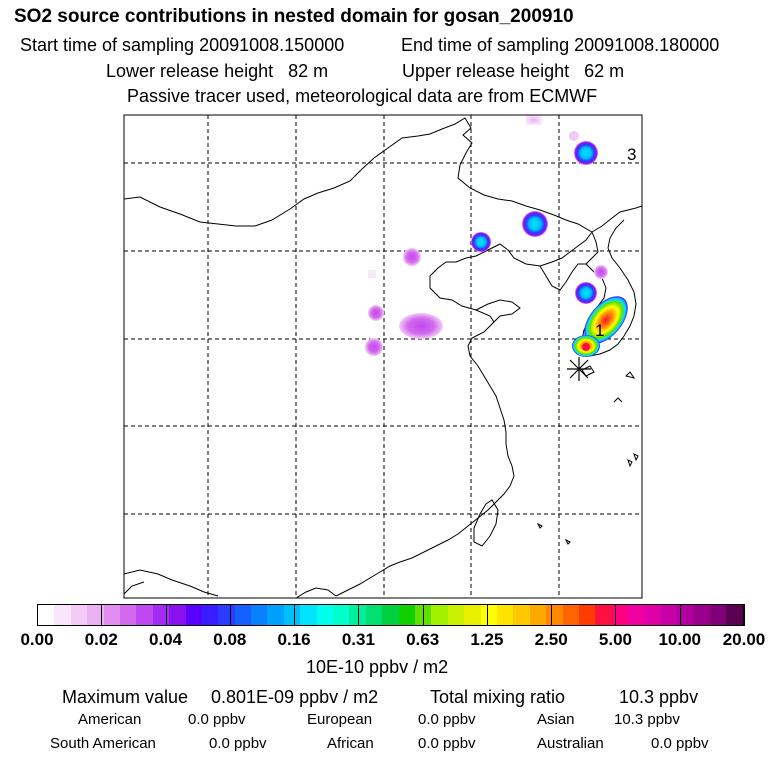 This screenshot has width=768, height=768. Describe the element at coordinates (570, 743) in the screenshot. I see `region-name: Australian` at that location.